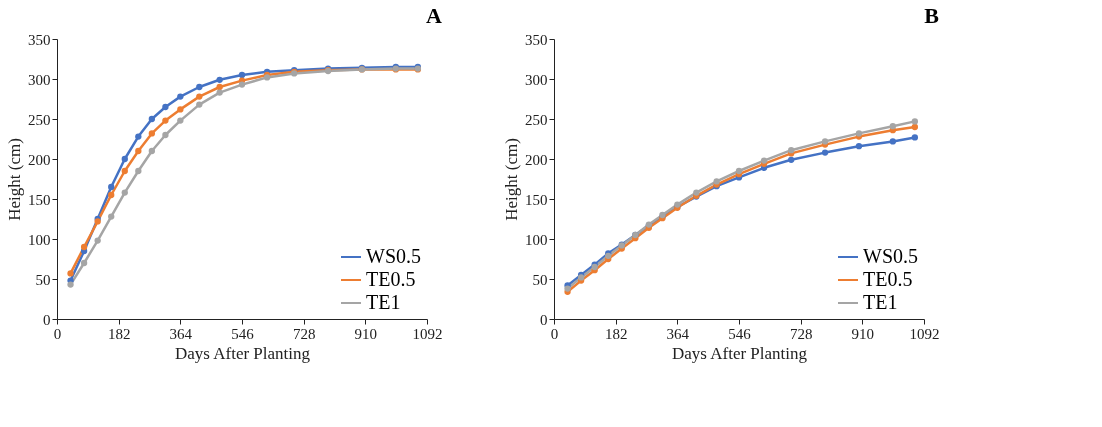 This screenshot has height=427, width=1102. What do you see at coordinates (434, 15) in the screenshot?
I see `chart-title: A` at bounding box center [434, 15].